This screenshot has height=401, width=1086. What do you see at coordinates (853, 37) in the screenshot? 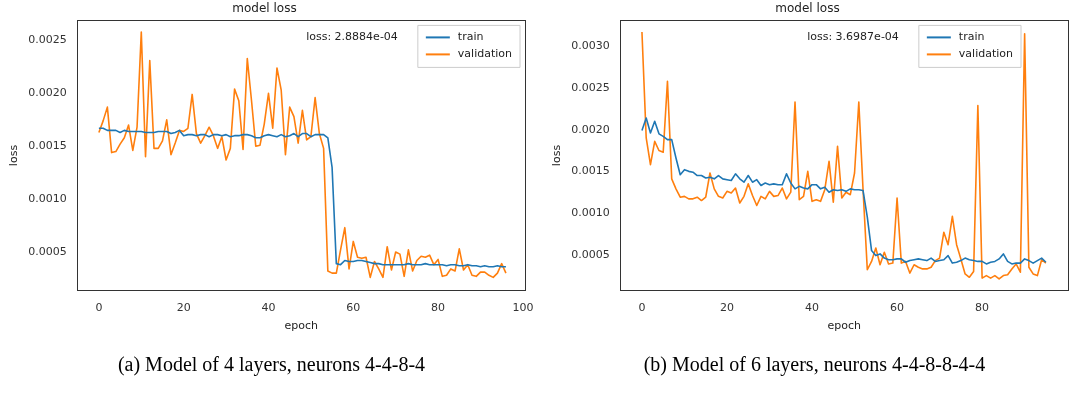
I see `annotation: loss: 3.6987e-04` at bounding box center [853, 37].